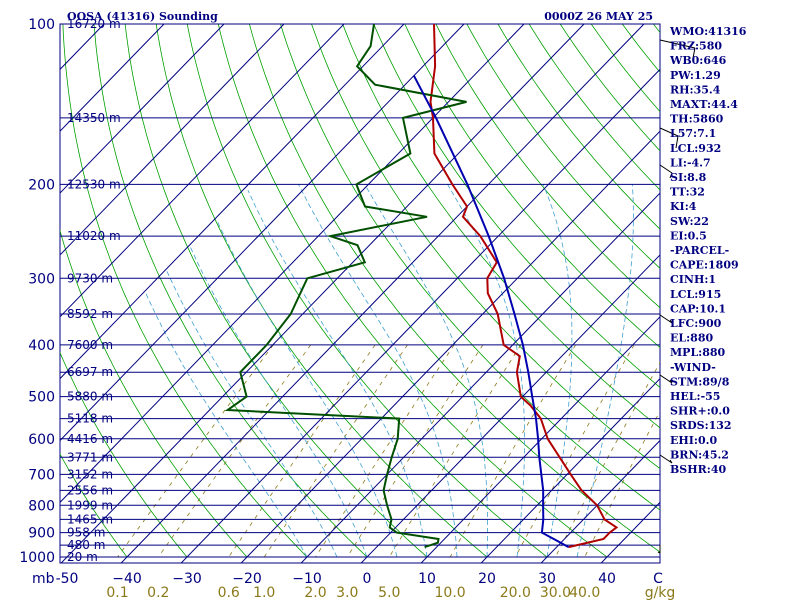 The width and height of the screenshot is (800, 600). I want to click on temperature-tick-label: -50, so click(67, 579).